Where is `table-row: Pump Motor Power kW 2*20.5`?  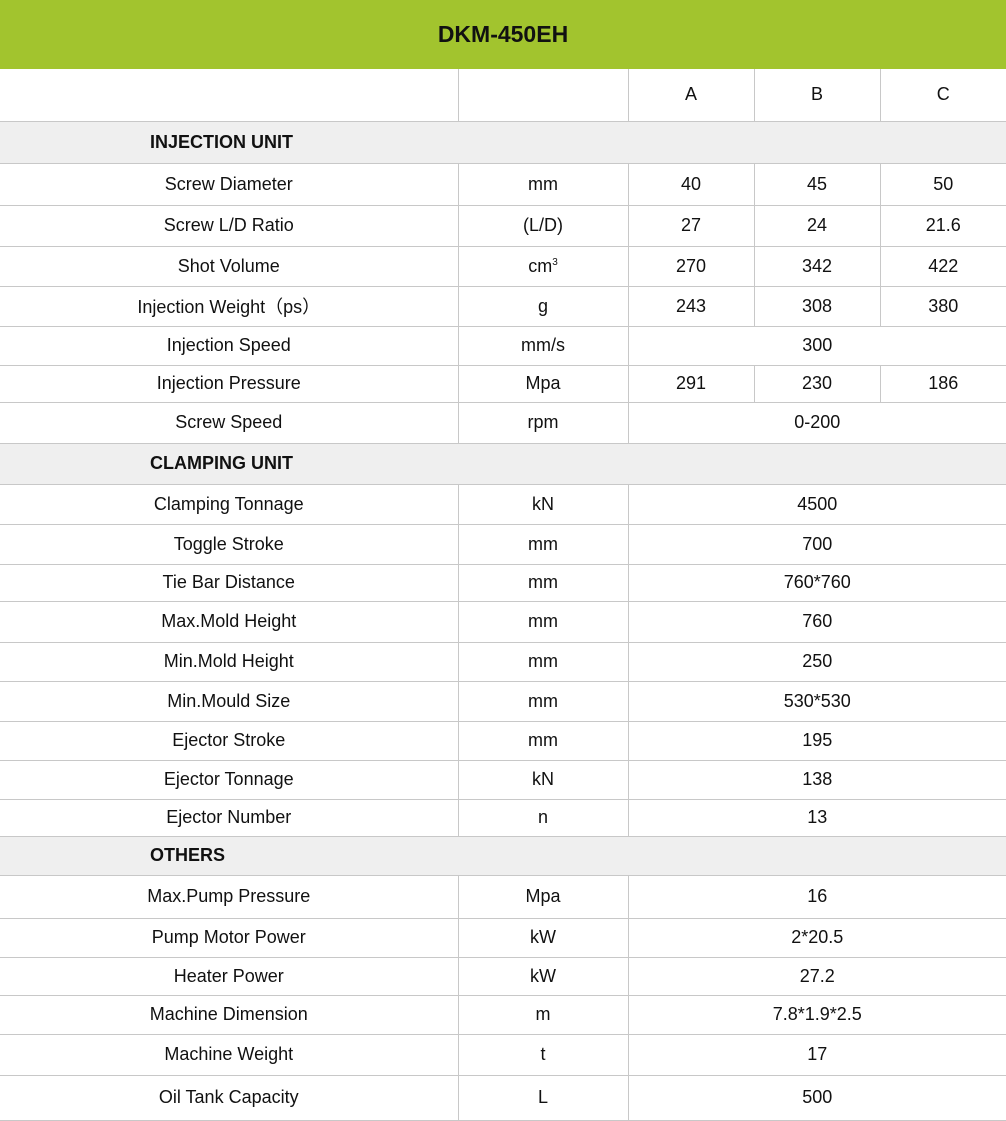 table-row: Pump Motor Power kW 2*20.5 is located at coordinates (503, 938).